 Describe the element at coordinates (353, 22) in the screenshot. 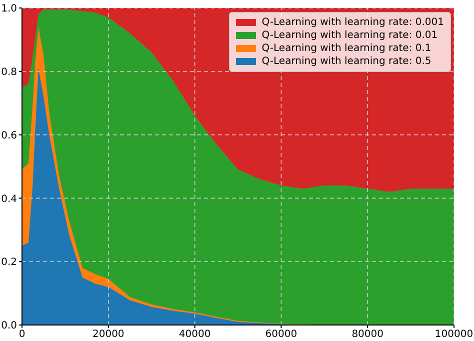

I see `legend-label: Q-Learning with learning rate: 0.001` at that location.